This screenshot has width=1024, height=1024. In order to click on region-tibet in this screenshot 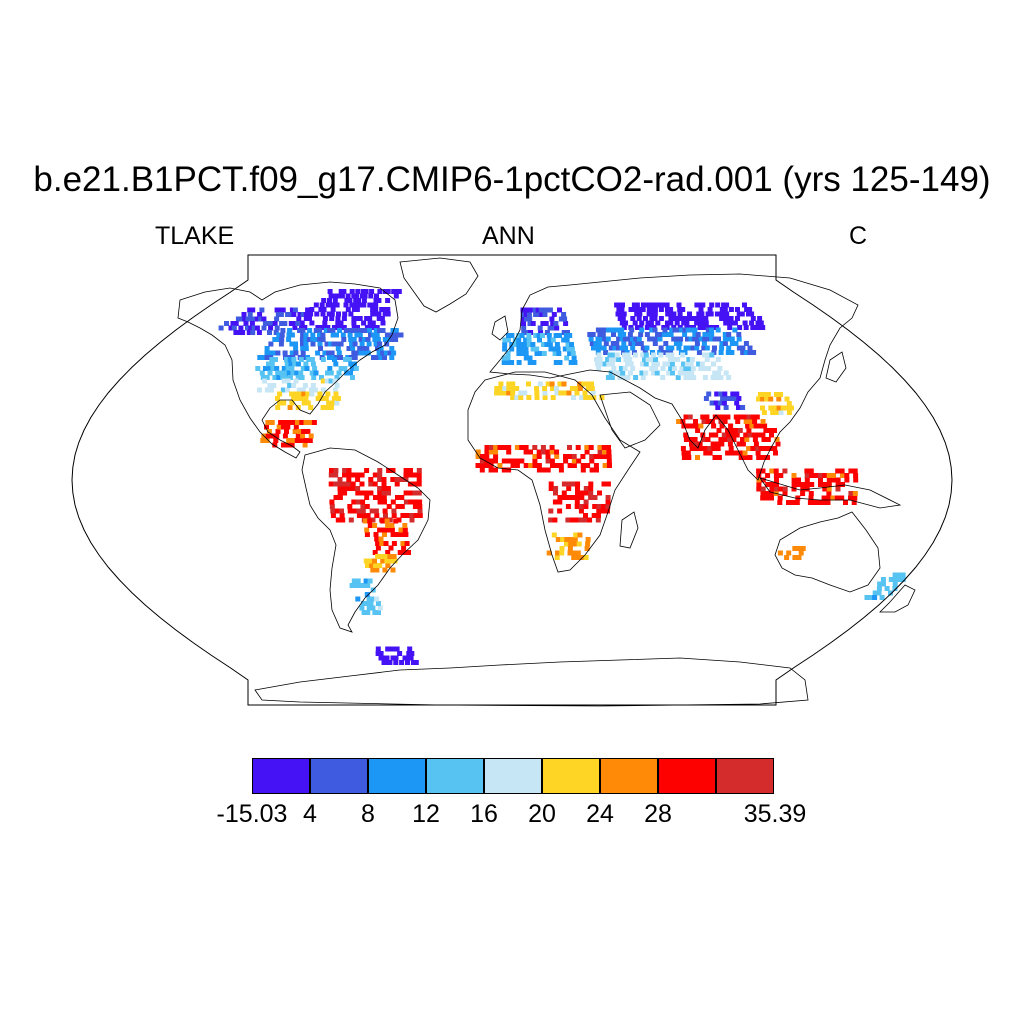, I will do `click(724, 400)`.